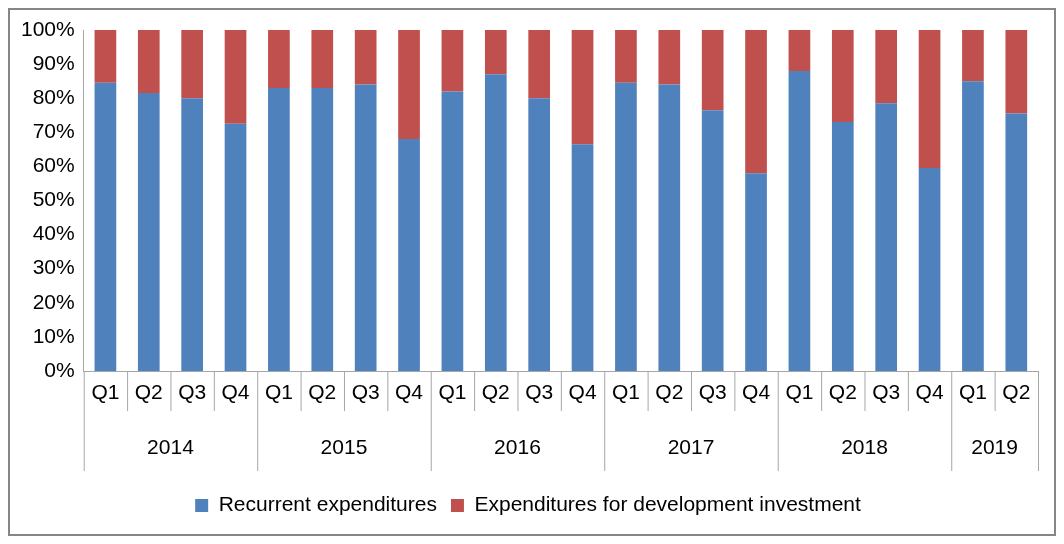  Describe the element at coordinates (864, 446) in the screenshot. I see `text: 2018` at that location.